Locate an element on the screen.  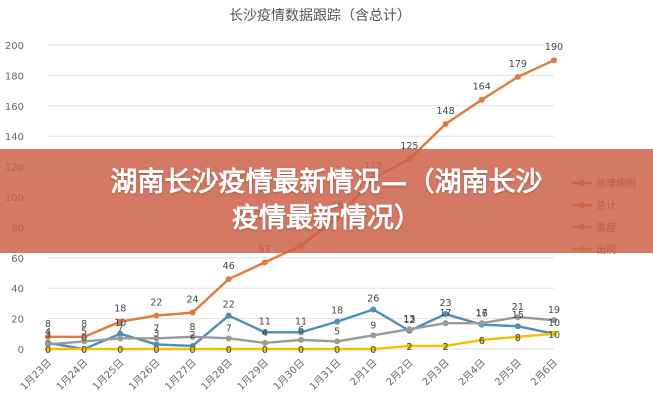
x-tick-label: 1月29日 is located at coordinates (253, 375).